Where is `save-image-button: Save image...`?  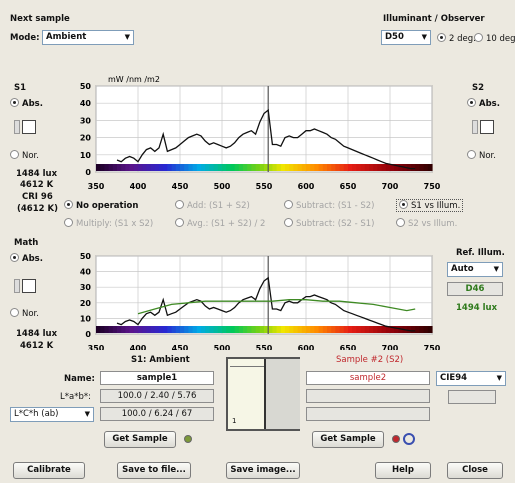
save-image-button: Save image... is located at coordinates (263, 470).